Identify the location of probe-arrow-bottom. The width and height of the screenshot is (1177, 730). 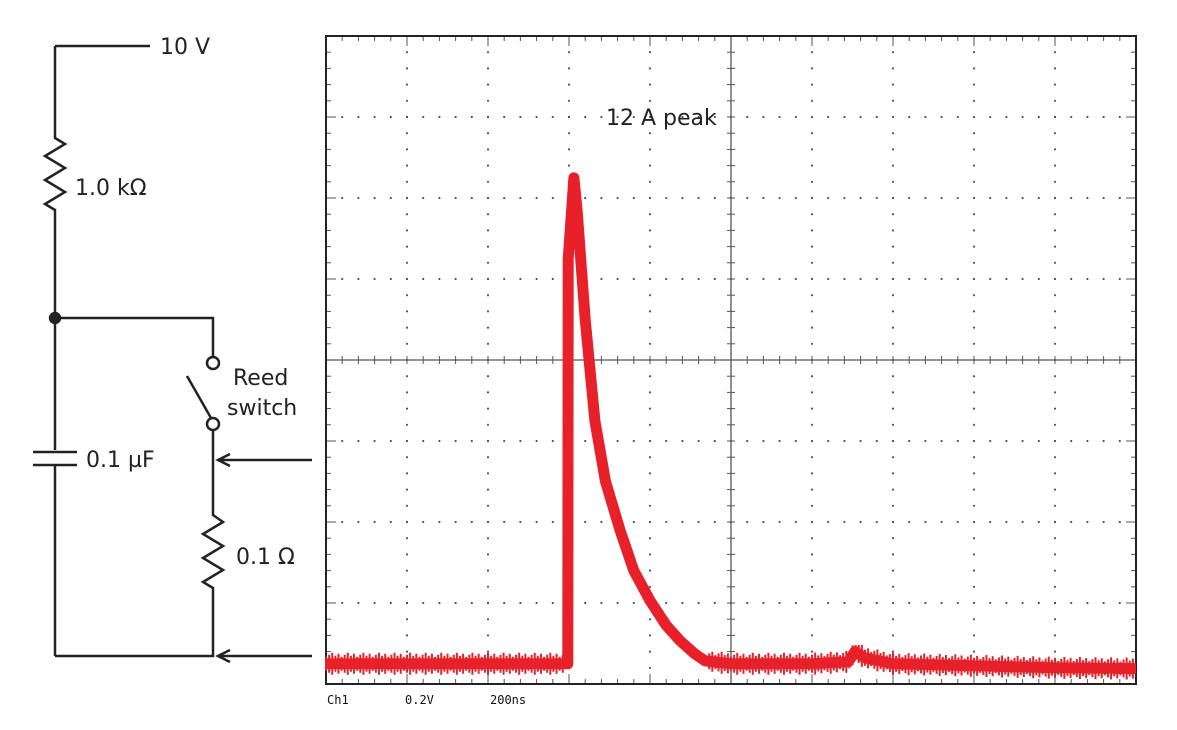
(263, 656).